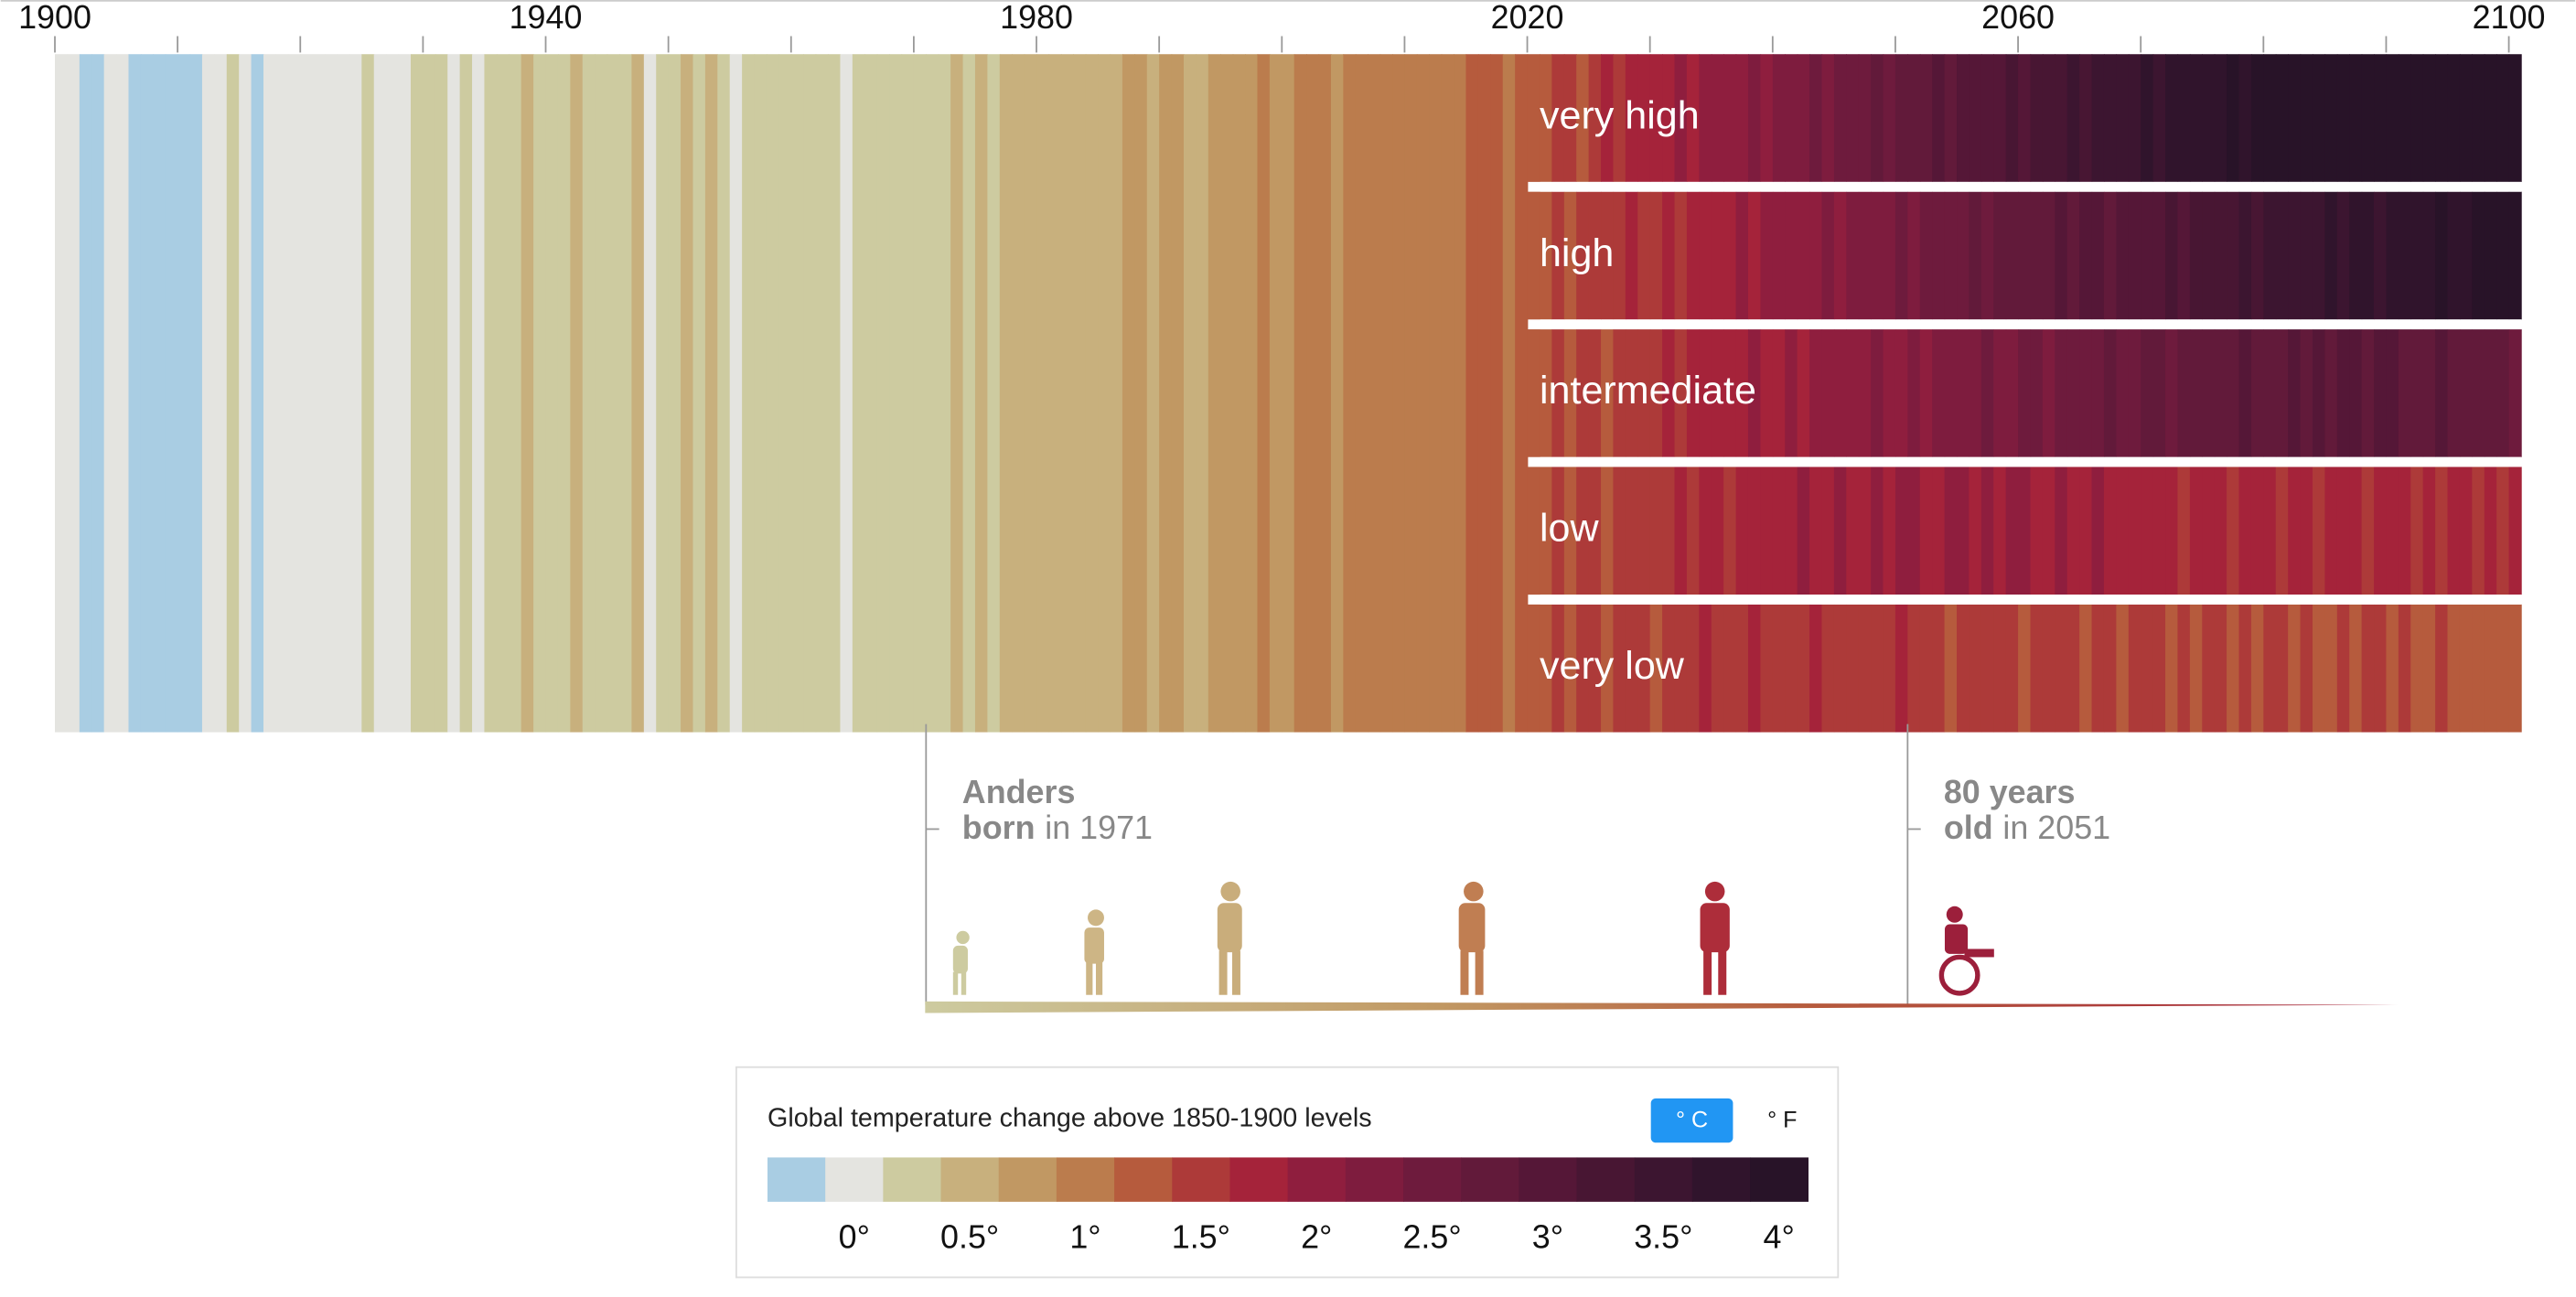 The width and height of the screenshot is (2576, 1297). I want to click on scenario-label: high, so click(1577, 253).